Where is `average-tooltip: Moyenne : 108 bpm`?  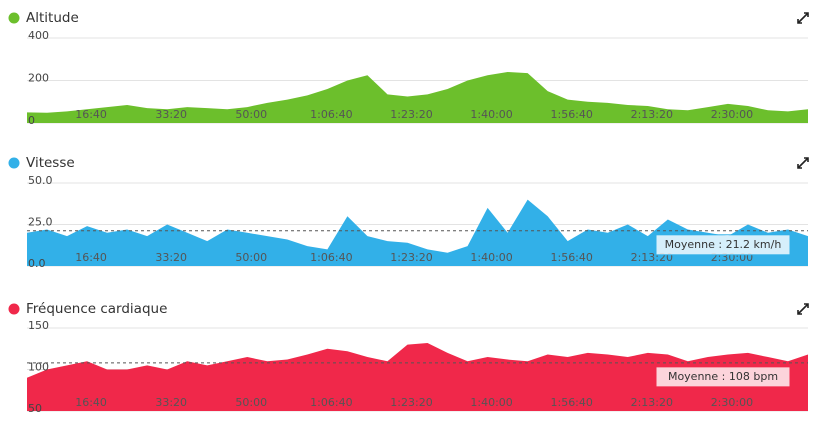 average-tooltip: Moyenne : 108 bpm is located at coordinates (723, 377).